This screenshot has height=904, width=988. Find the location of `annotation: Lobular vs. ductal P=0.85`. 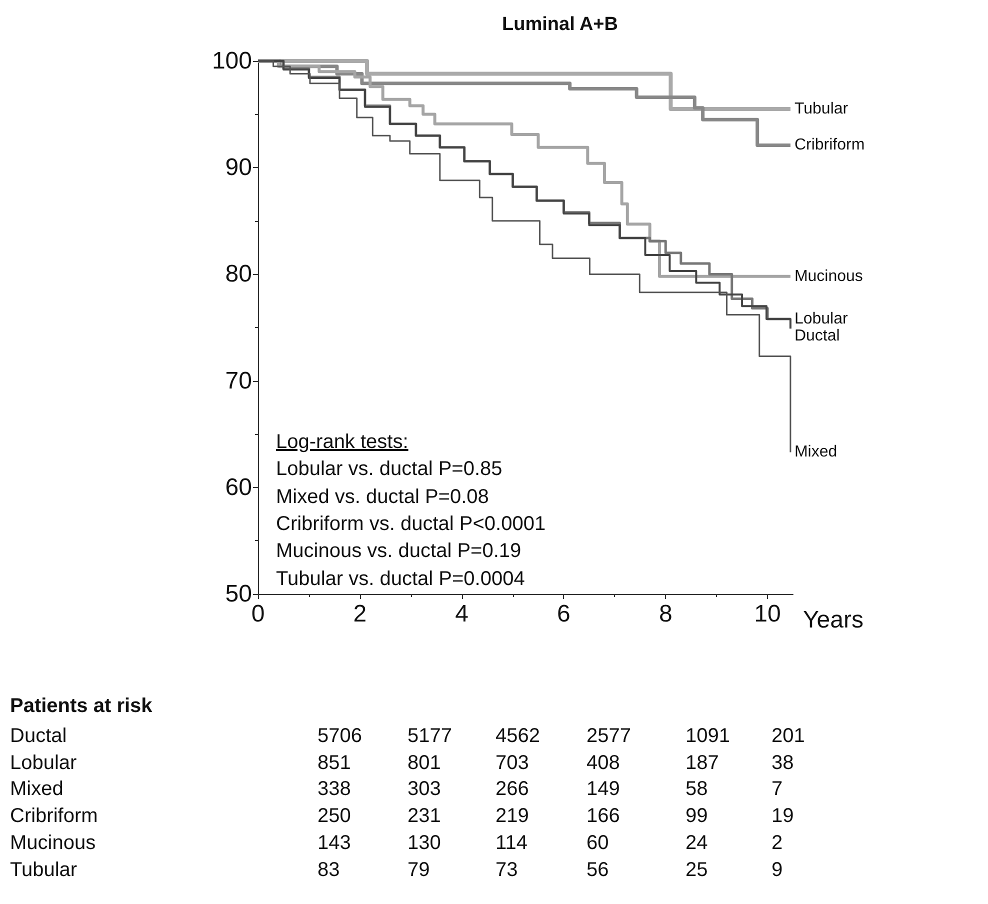

annotation: Lobular vs. ductal P=0.85 is located at coordinates (389, 469).